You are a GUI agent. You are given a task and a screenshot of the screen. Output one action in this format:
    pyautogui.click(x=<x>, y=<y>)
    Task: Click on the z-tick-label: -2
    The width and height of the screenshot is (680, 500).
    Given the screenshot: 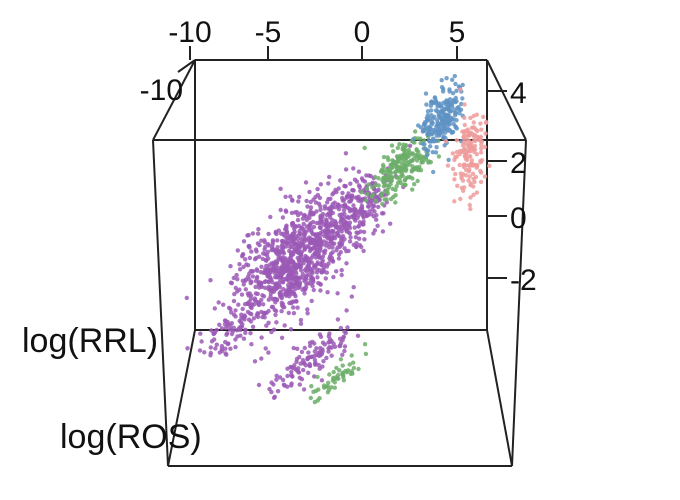 What is the action you would take?
    pyautogui.click(x=523, y=280)
    